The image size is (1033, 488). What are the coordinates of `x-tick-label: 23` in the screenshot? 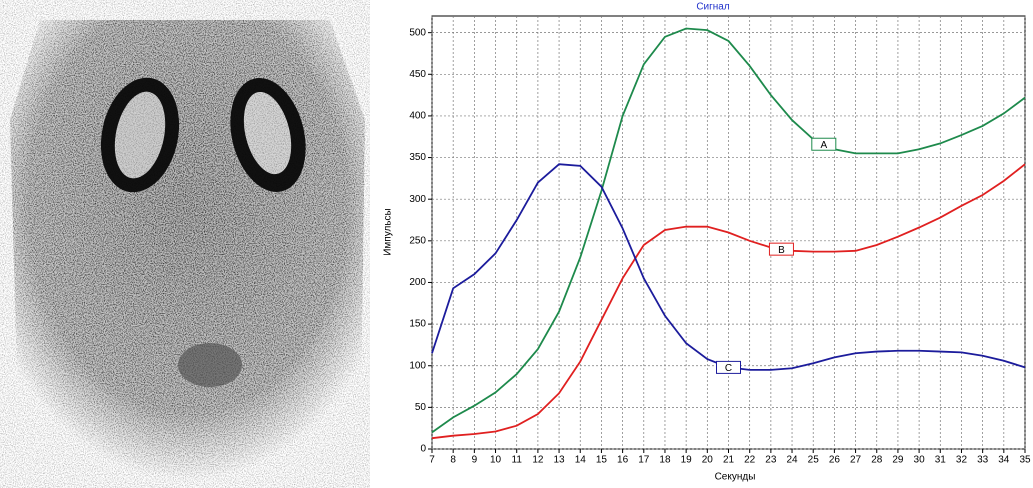 It's located at (771, 460).